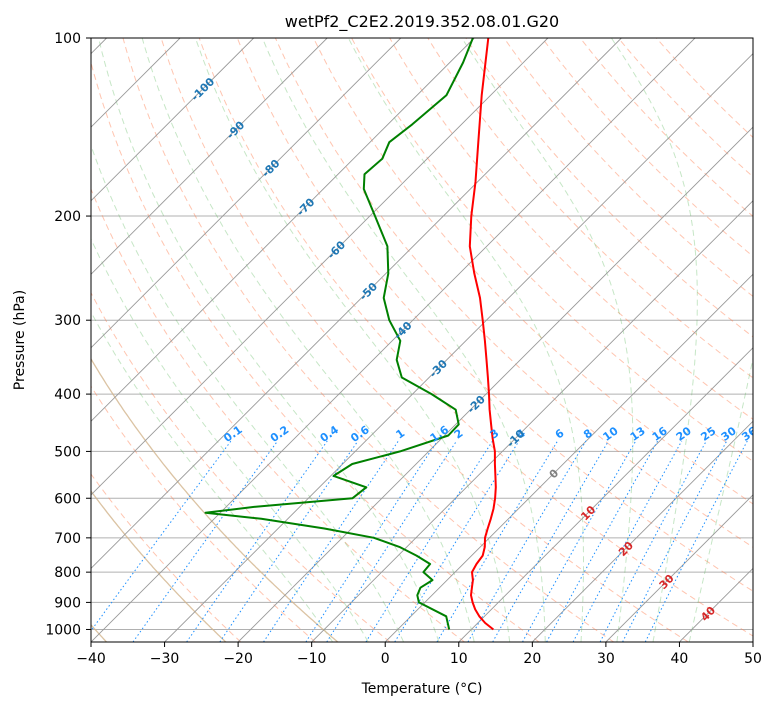  What do you see at coordinates (422, 22) in the screenshot?
I see `chart-title: wetPf2_C2E2.2019.352.08.01.G20` at bounding box center [422, 22].